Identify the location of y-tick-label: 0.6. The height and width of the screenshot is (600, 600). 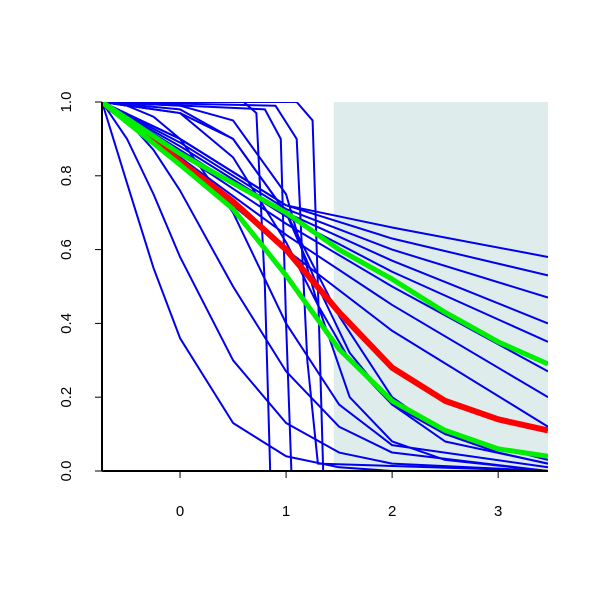
(66, 249).